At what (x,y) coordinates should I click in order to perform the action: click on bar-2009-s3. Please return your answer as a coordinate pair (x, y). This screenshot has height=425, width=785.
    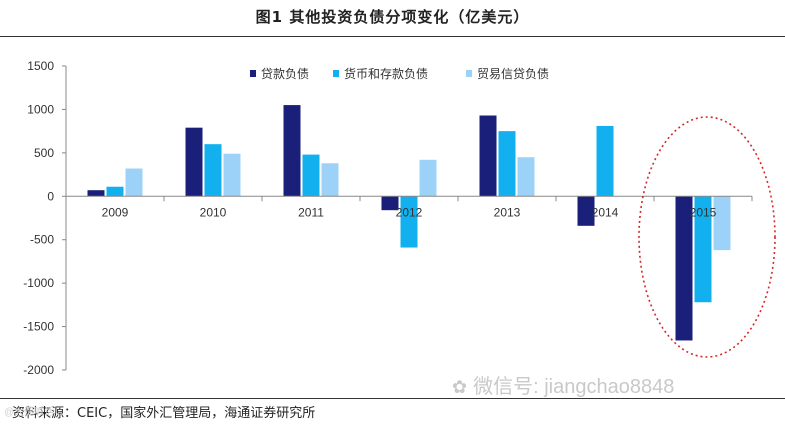
    Looking at the image, I should click on (134, 182).